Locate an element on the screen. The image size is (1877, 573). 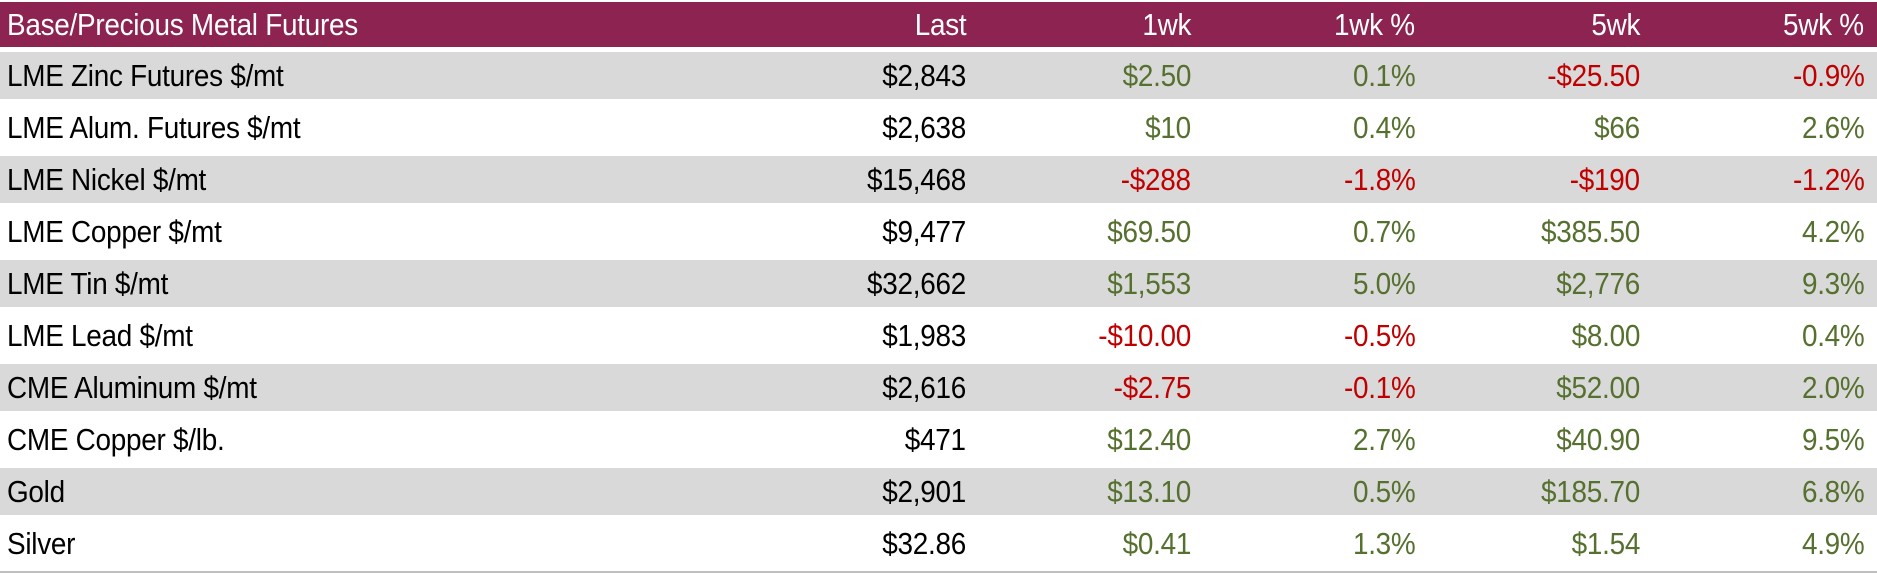
row-label: CME Aluminum $/mt is located at coordinates (132, 387).